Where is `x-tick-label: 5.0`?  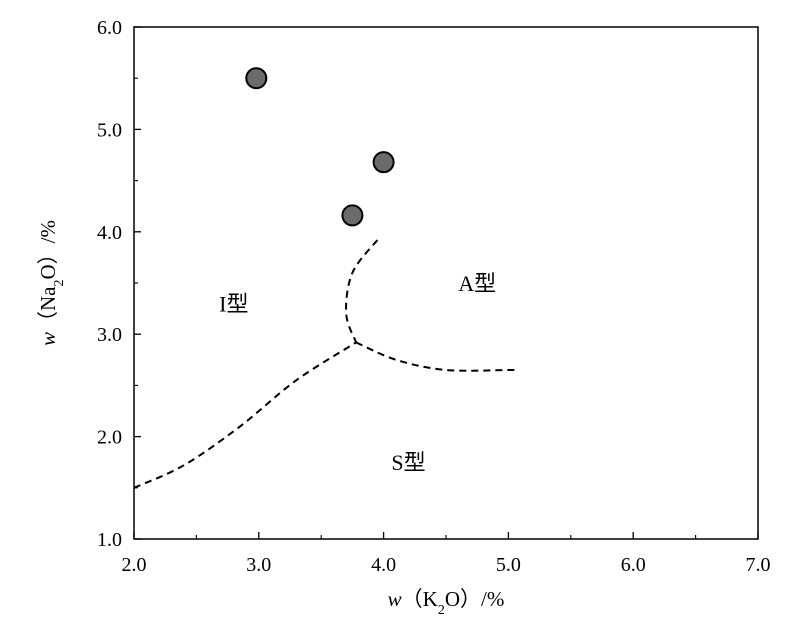 x-tick-label: 5.0 is located at coordinates (508, 565).